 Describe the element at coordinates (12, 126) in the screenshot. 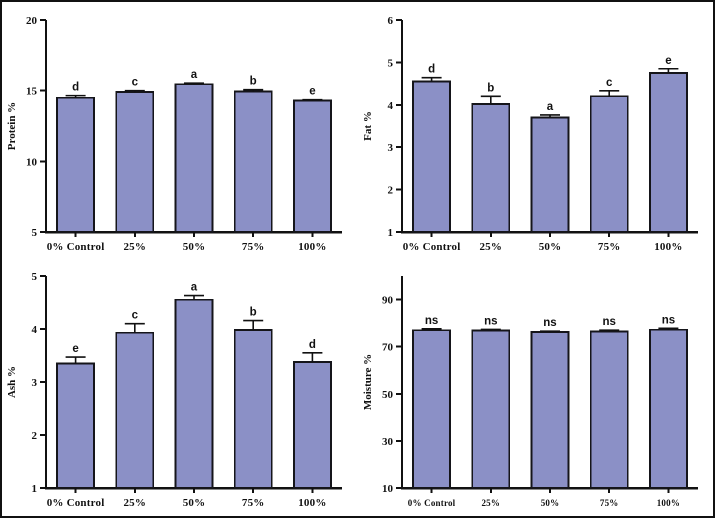

I see `y-axis-title: Protein %` at that location.